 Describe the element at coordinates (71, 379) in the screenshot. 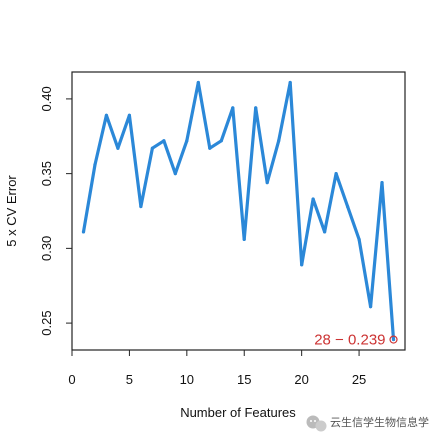

I see `x-tick-label: 0` at that location.